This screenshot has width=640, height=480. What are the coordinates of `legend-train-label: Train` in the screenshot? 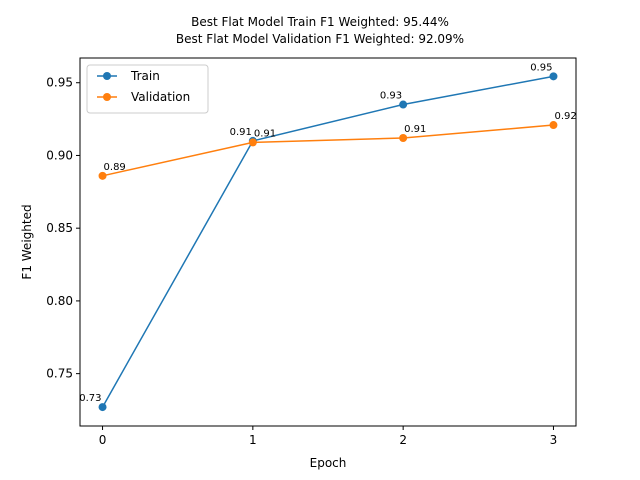 It's located at (145, 76).